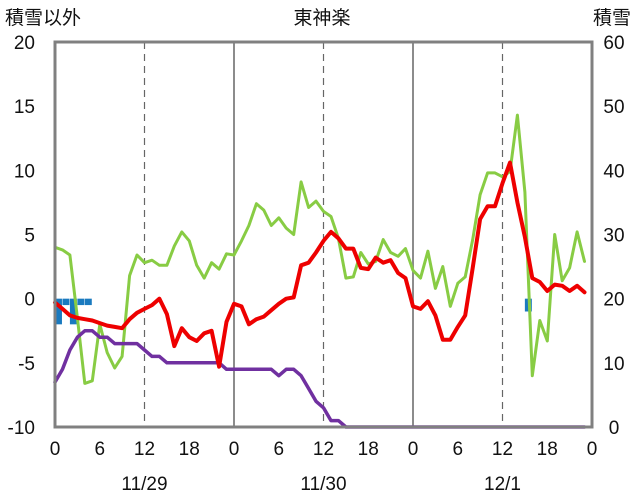 This screenshot has height=501, width=636. Describe the element at coordinates (144, 484) in the screenshot. I see `date-label: 11/29` at that location.